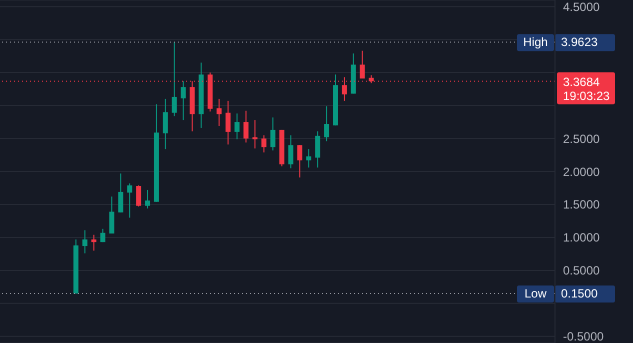  What do you see at coordinates (579, 42) in the screenshot?
I see `text: 3.9623` at bounding box center [579, 42].